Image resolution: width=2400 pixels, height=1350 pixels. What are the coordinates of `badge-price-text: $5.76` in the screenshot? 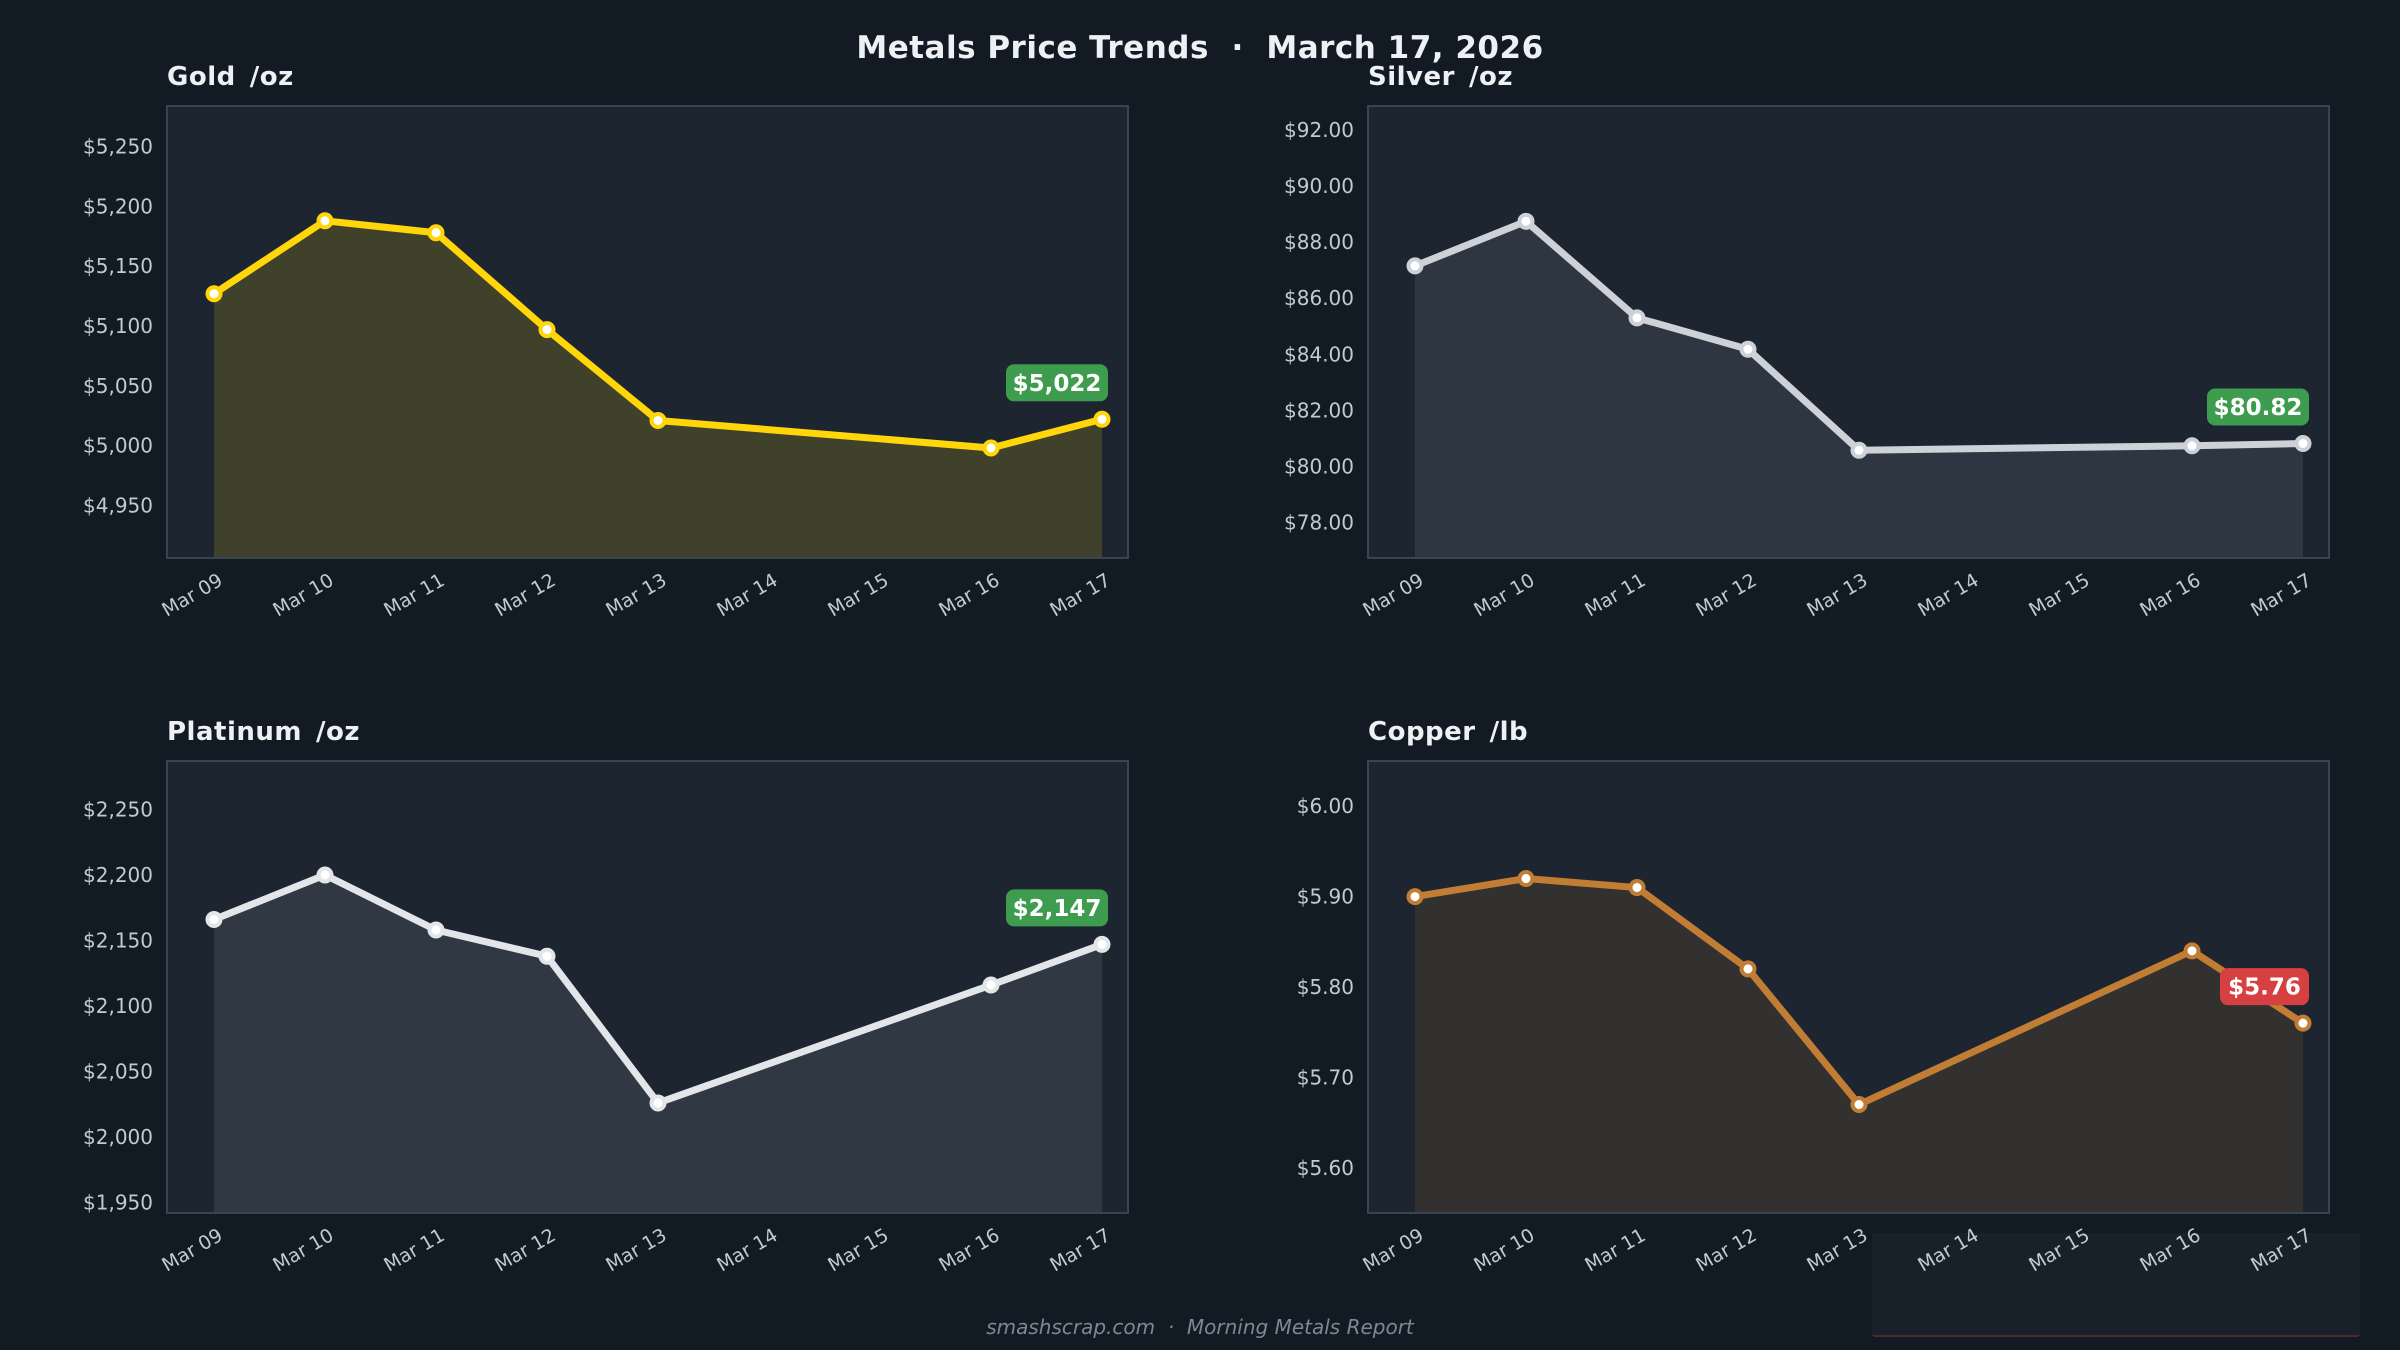 It's located at (2264, 988).